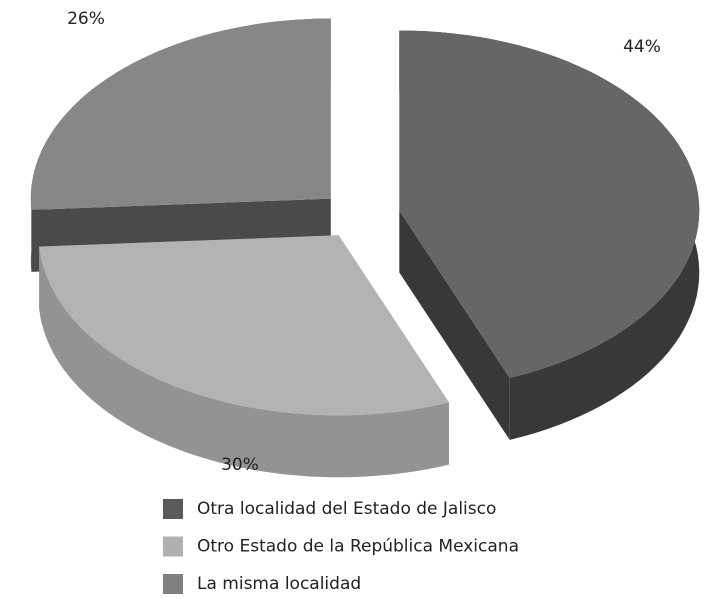 The image size is (717, 598). Describe the element at coordinates (86, 19) in the screenshot. I see `data-label: 26%` at that location.